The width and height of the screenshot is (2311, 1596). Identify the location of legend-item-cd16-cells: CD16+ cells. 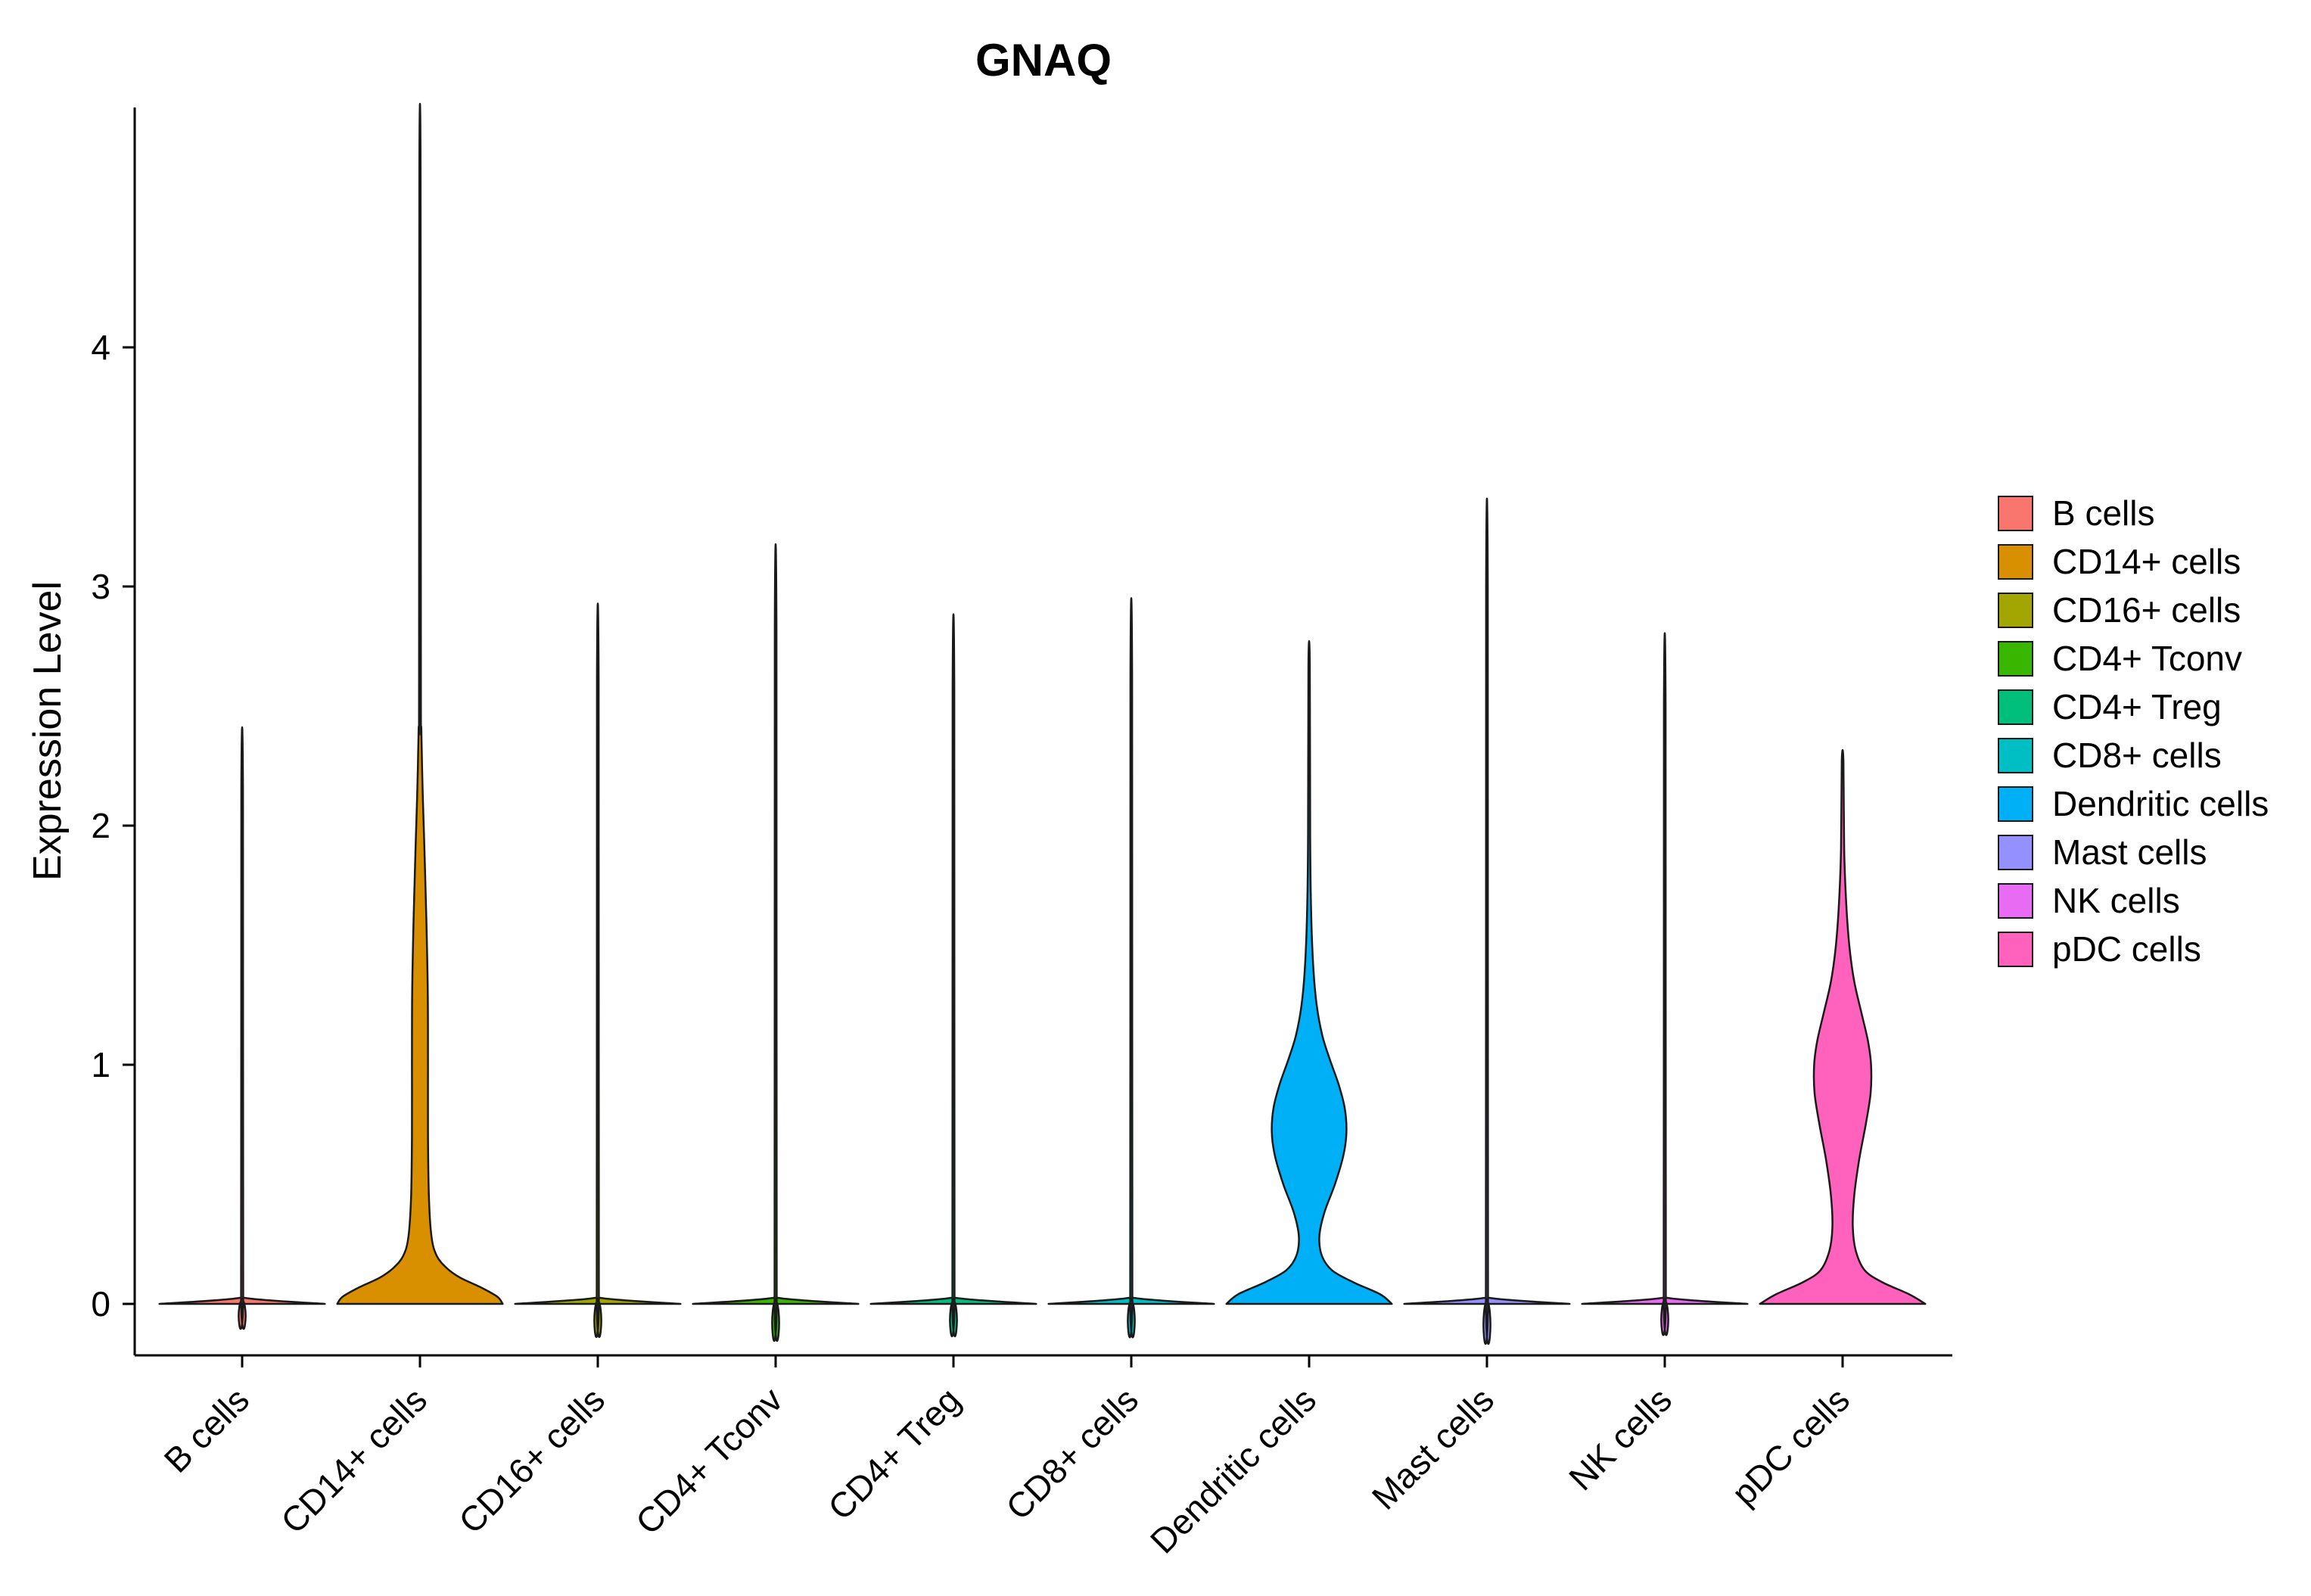
(2119, 610).